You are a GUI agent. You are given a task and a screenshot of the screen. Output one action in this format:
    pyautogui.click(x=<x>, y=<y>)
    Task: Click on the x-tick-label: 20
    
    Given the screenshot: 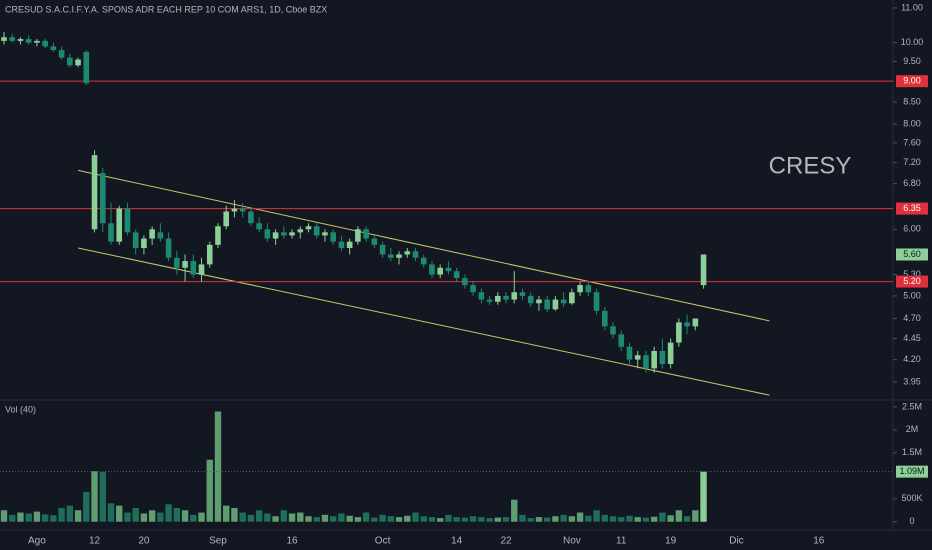 What is the action you would take?
    pyautogui.click(x=144, y=541)
    